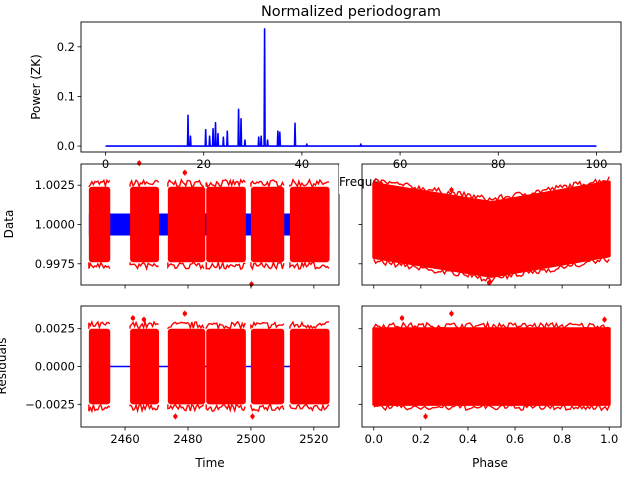 The image size is (640, 480). Describe the element at coordinates (374, 439) in the screenshot. I see `x-tick-label: 0.0` at that location.